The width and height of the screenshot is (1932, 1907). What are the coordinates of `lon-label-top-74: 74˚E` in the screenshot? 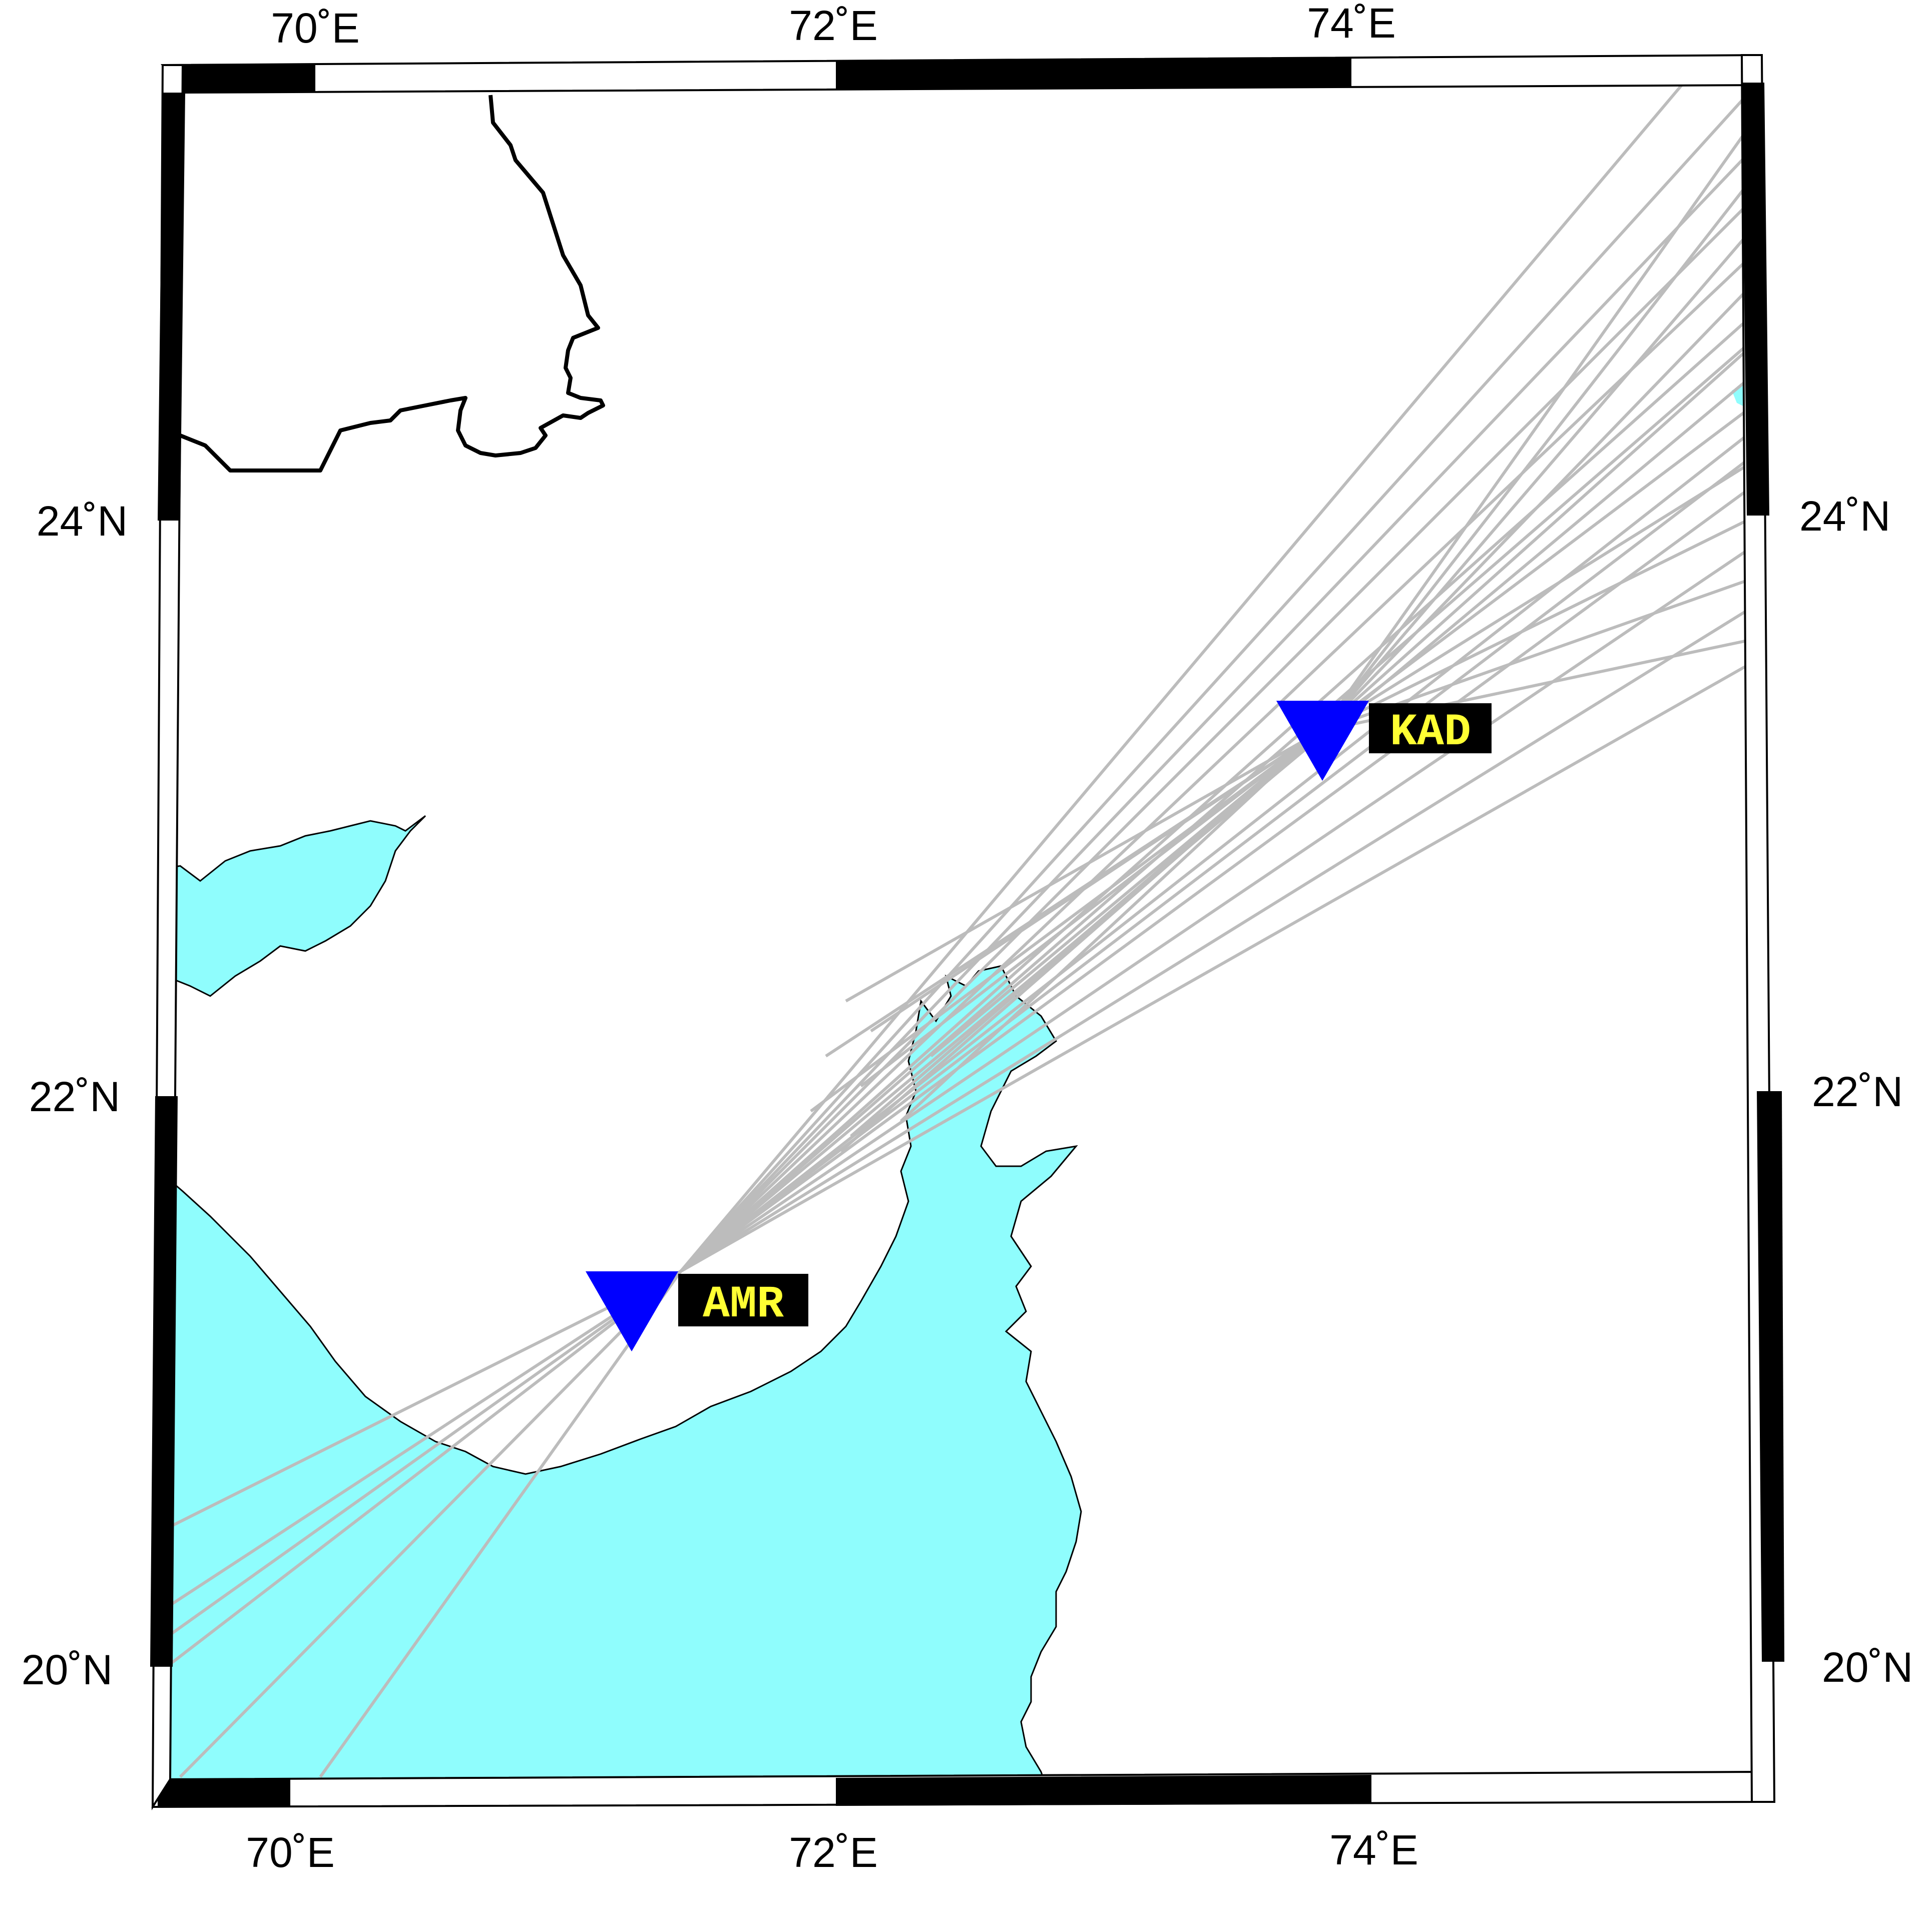 It's located at (1351, 23).